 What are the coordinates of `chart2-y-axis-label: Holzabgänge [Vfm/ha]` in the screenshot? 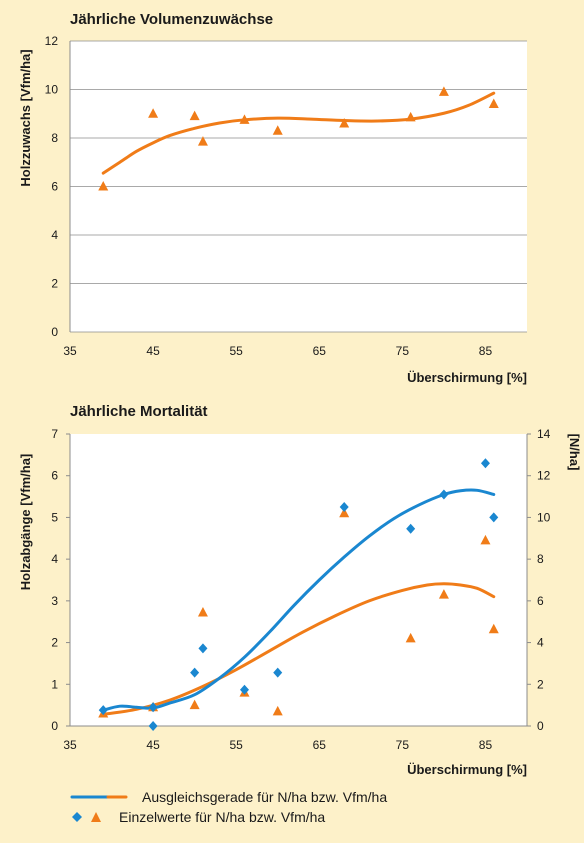 It's located at (25, 522).